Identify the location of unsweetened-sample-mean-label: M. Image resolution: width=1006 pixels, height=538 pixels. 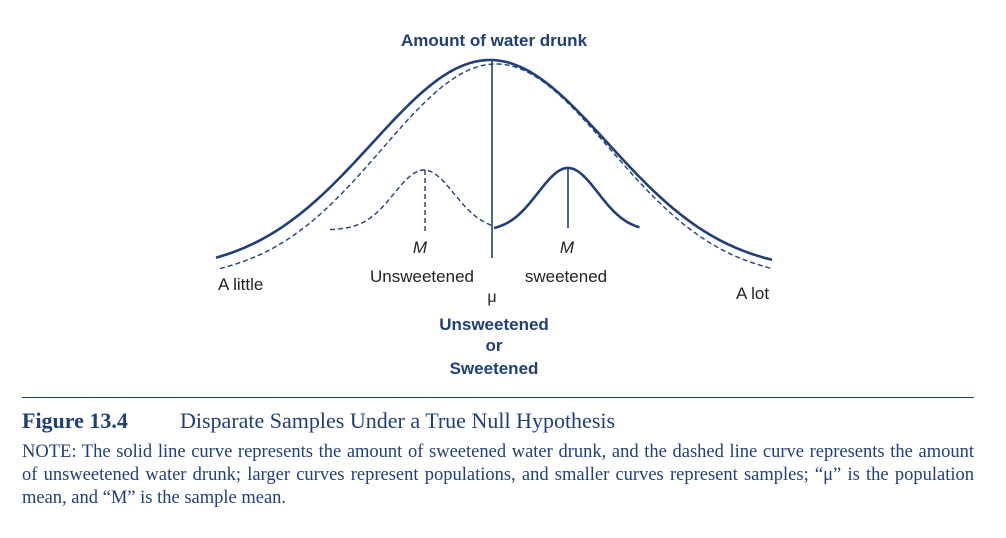
(420, 247).